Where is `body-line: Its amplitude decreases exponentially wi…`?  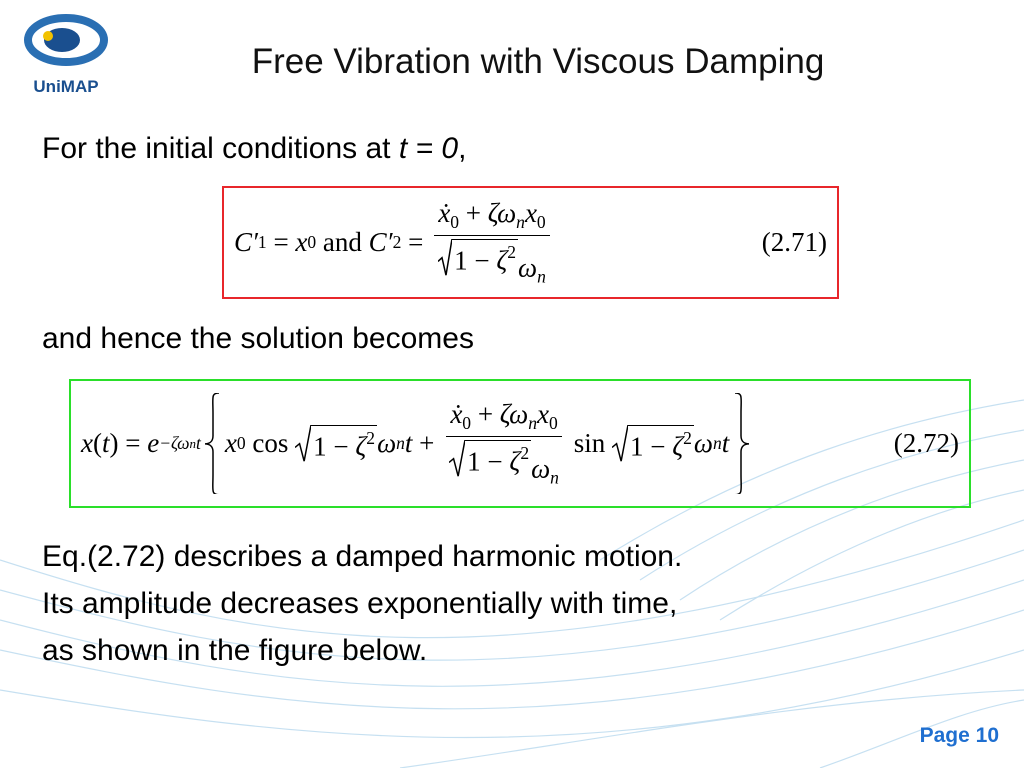 body-line: Its amplitude decreases exponentially wi… is located at coordinates (360, 603).